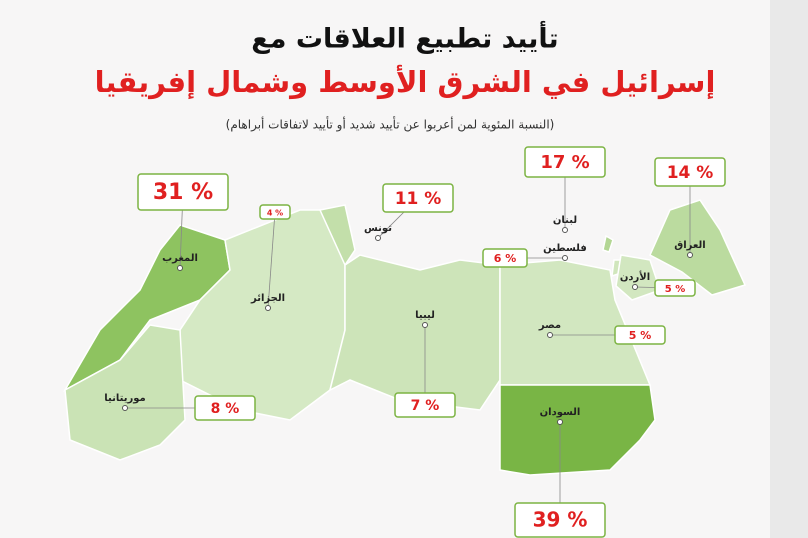 This screenshot has width=808, height=538. I want to click on value-label: 31 %, so click(183, 192).